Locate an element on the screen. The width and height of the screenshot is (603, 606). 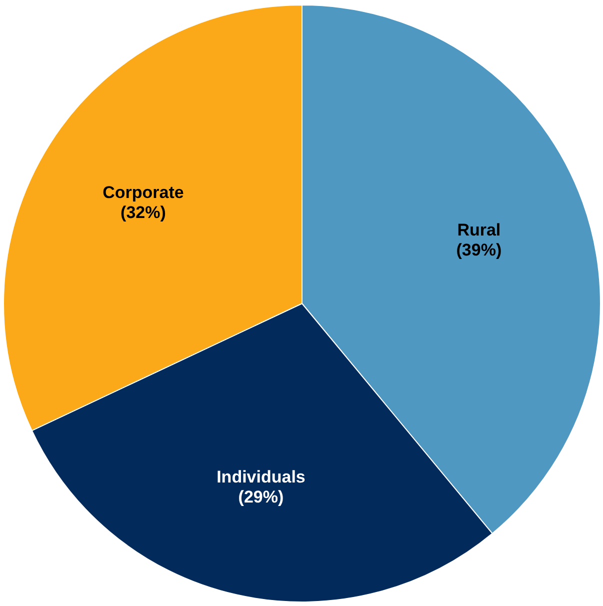
data-label: (29%) is located at coordinates (261, 497).